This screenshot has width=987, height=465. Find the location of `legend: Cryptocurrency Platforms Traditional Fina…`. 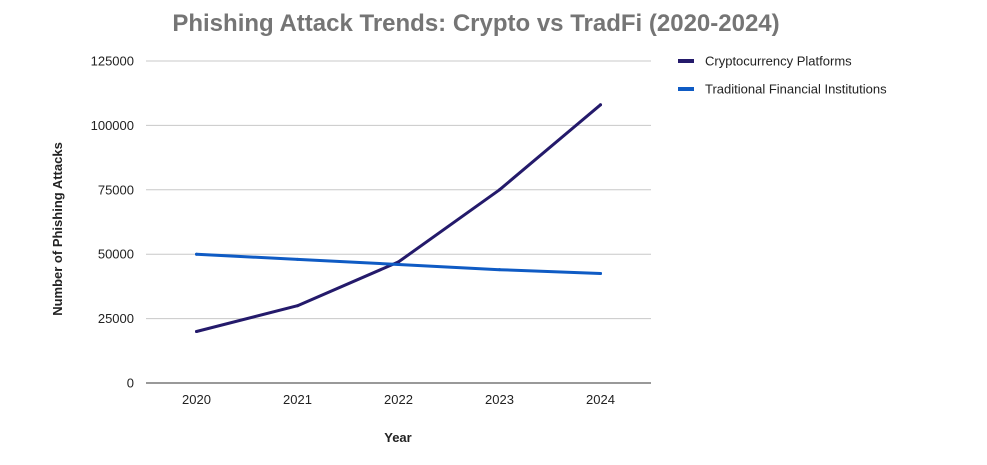

legend: Cryptocurrency Platforms Traditional Fina… is located at coordinates (782, 75).